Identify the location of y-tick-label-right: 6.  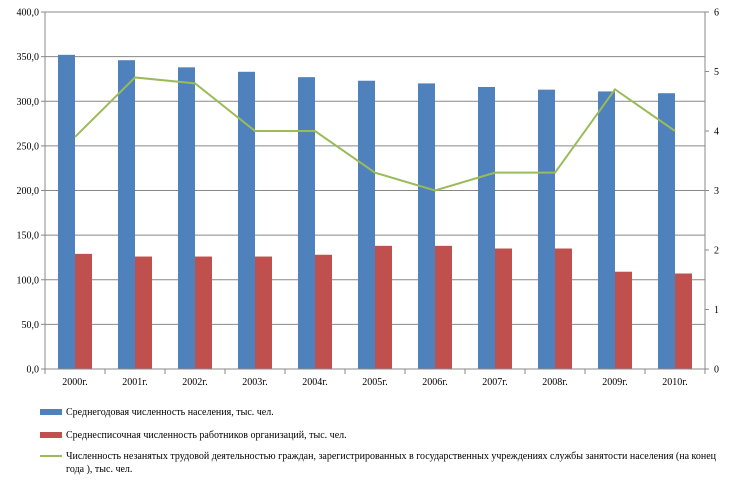
(716, 13).